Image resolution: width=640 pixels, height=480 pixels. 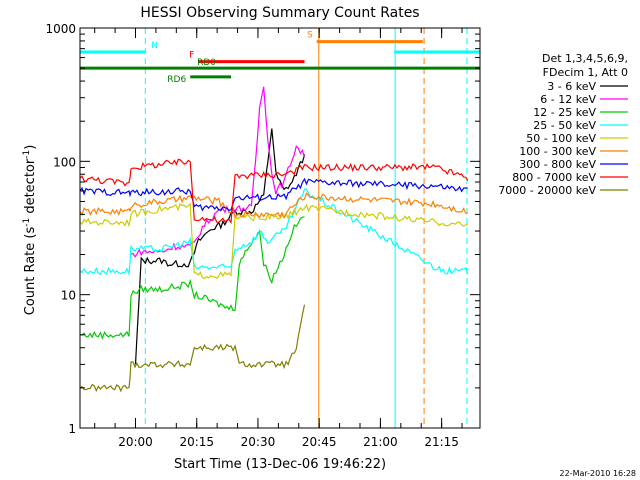 What do you see at coordinates (557, 151) in the screenshot?
I see `legend-label: 100 - 300 keV` at bounding box center [557, 151].